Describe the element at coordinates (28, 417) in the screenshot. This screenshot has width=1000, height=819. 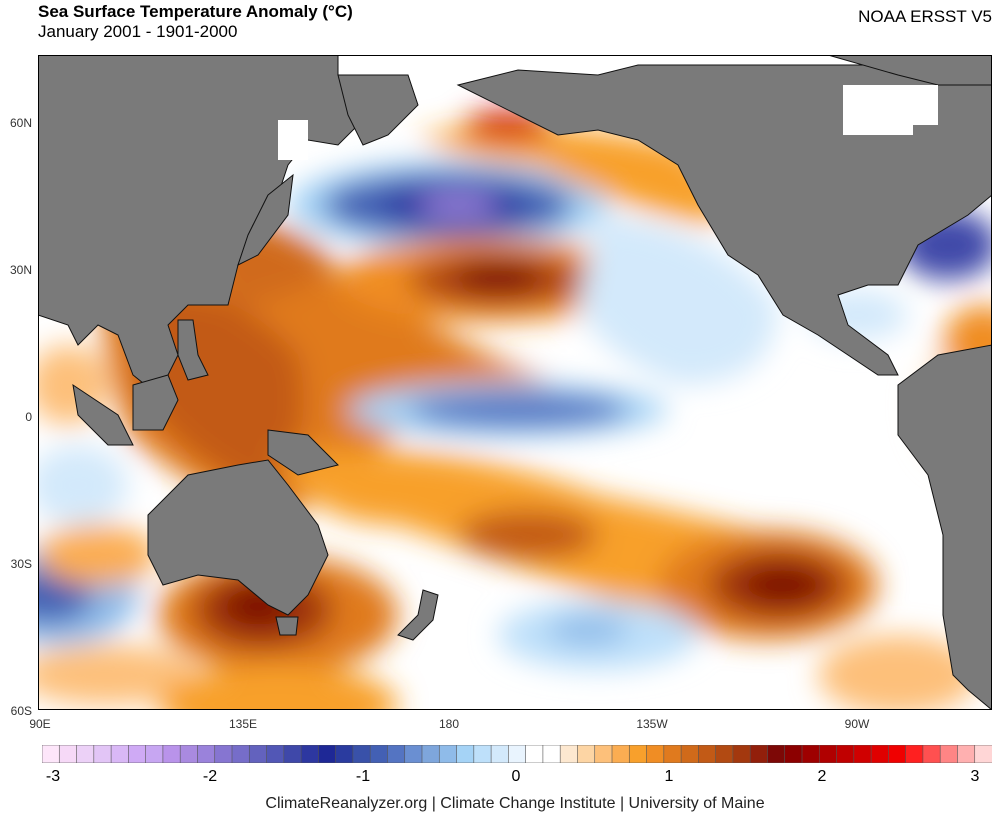
I see `lat-label-equator: 0` at that location.